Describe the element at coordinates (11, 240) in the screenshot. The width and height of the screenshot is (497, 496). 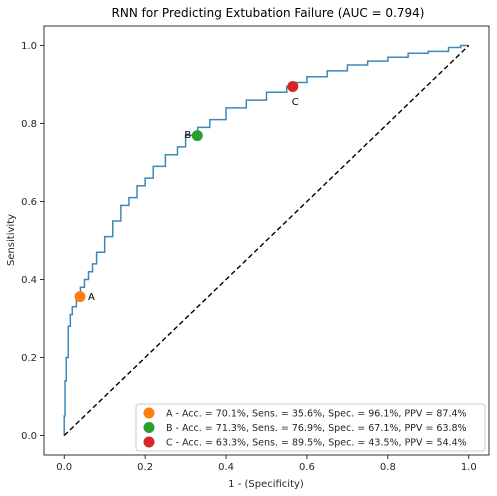
I see `y-axis-label: Sensitivity` at that location.